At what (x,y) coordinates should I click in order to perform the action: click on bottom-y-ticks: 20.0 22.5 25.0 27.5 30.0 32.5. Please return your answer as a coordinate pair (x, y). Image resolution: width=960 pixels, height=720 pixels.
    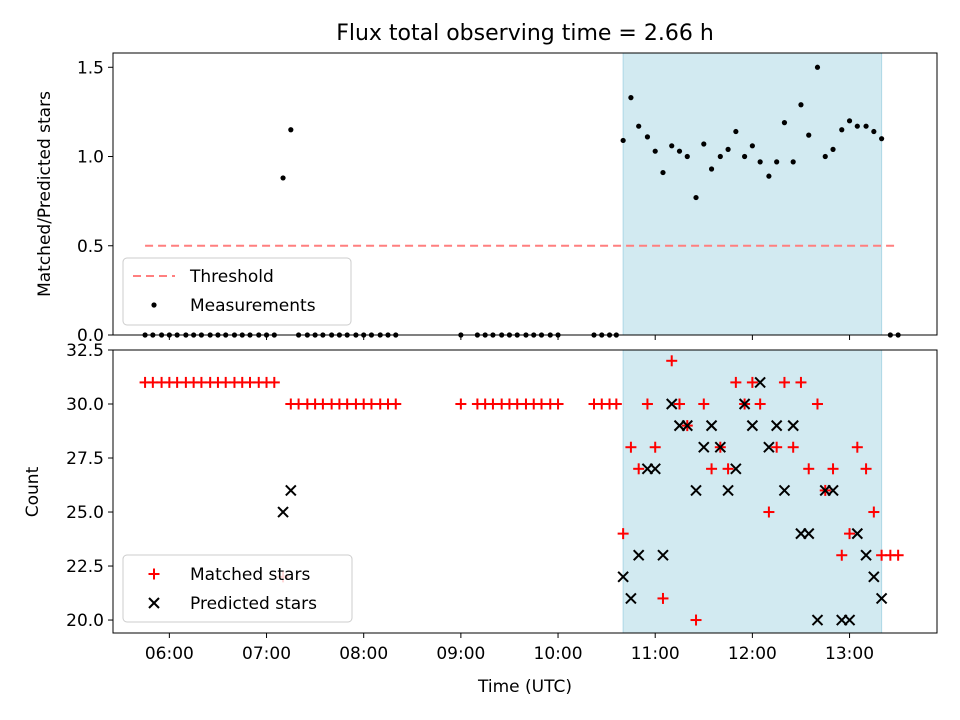
    Looking at the image, I should click on (89, 486).